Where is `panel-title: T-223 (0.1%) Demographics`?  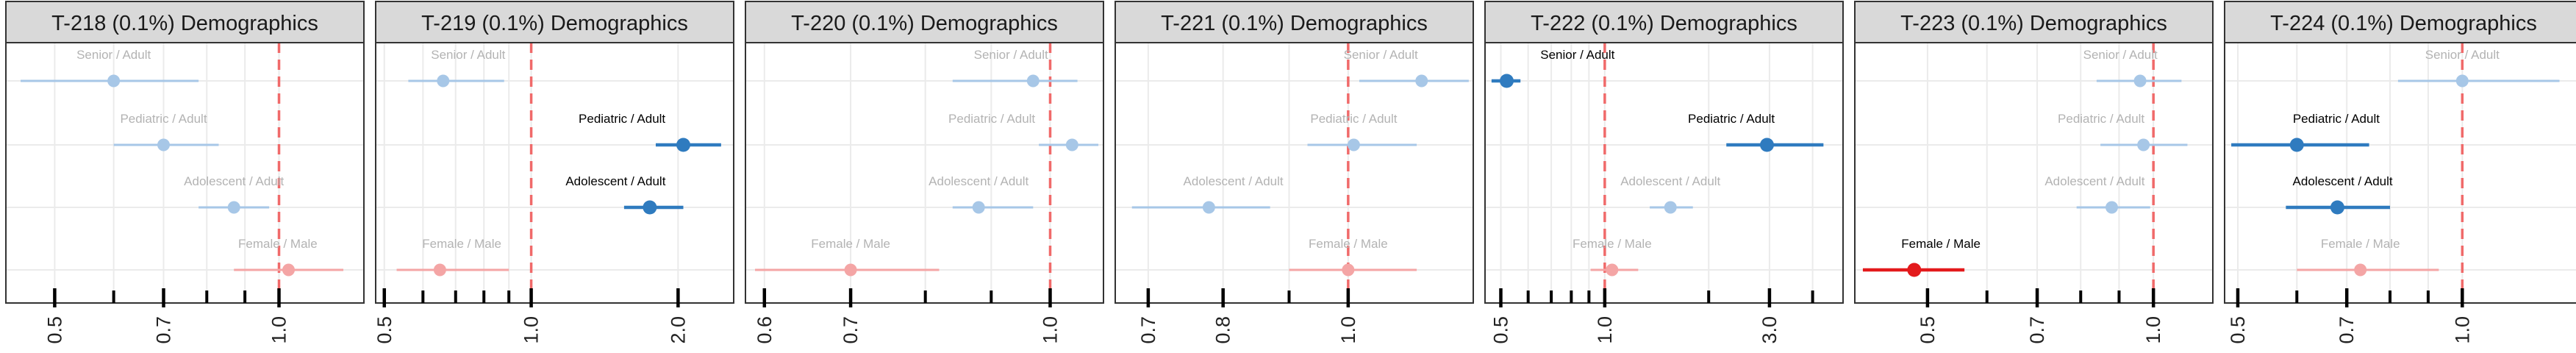 panel-title: T-223 (0.1%) Demographics is located at coordinates (2034, 24).